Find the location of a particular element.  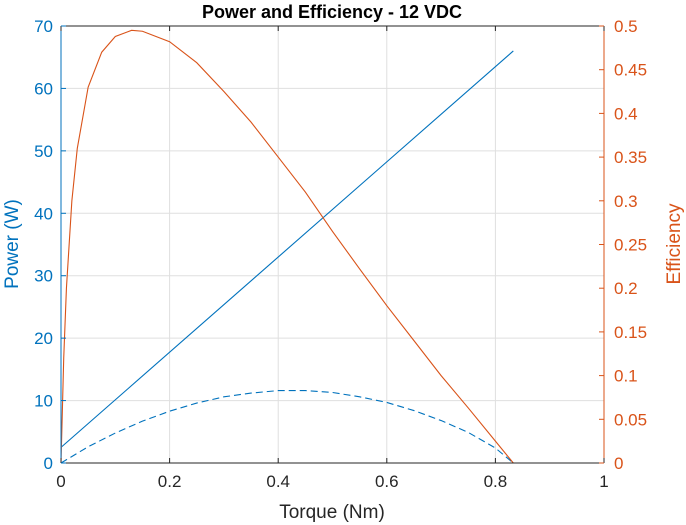

x-tick-label-2: 0.4 is located at coordinates (278, 481).